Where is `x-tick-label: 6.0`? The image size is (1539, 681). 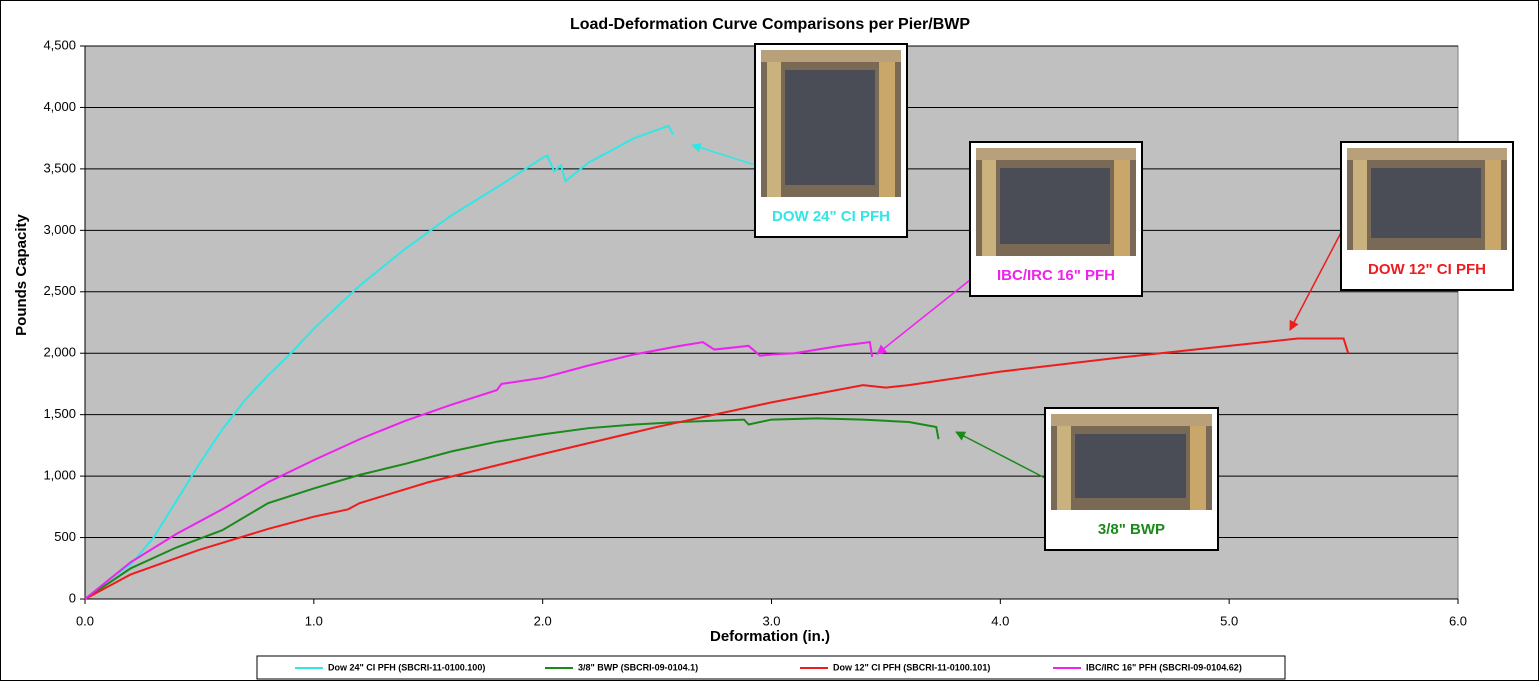
x-tick-label: 6.0 is located at coordinates (1458, 620).